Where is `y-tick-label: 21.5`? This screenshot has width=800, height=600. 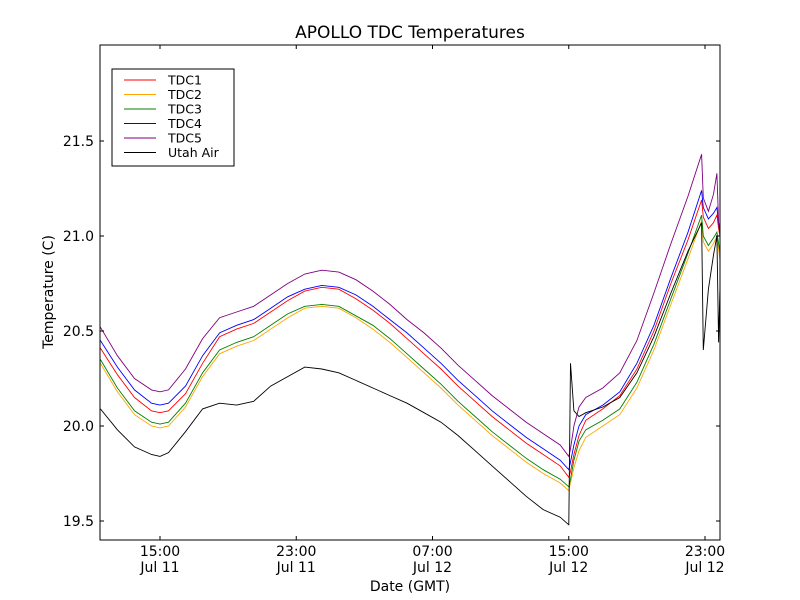 y-tick-label: 21.5 is located at coordinates (78, 142).